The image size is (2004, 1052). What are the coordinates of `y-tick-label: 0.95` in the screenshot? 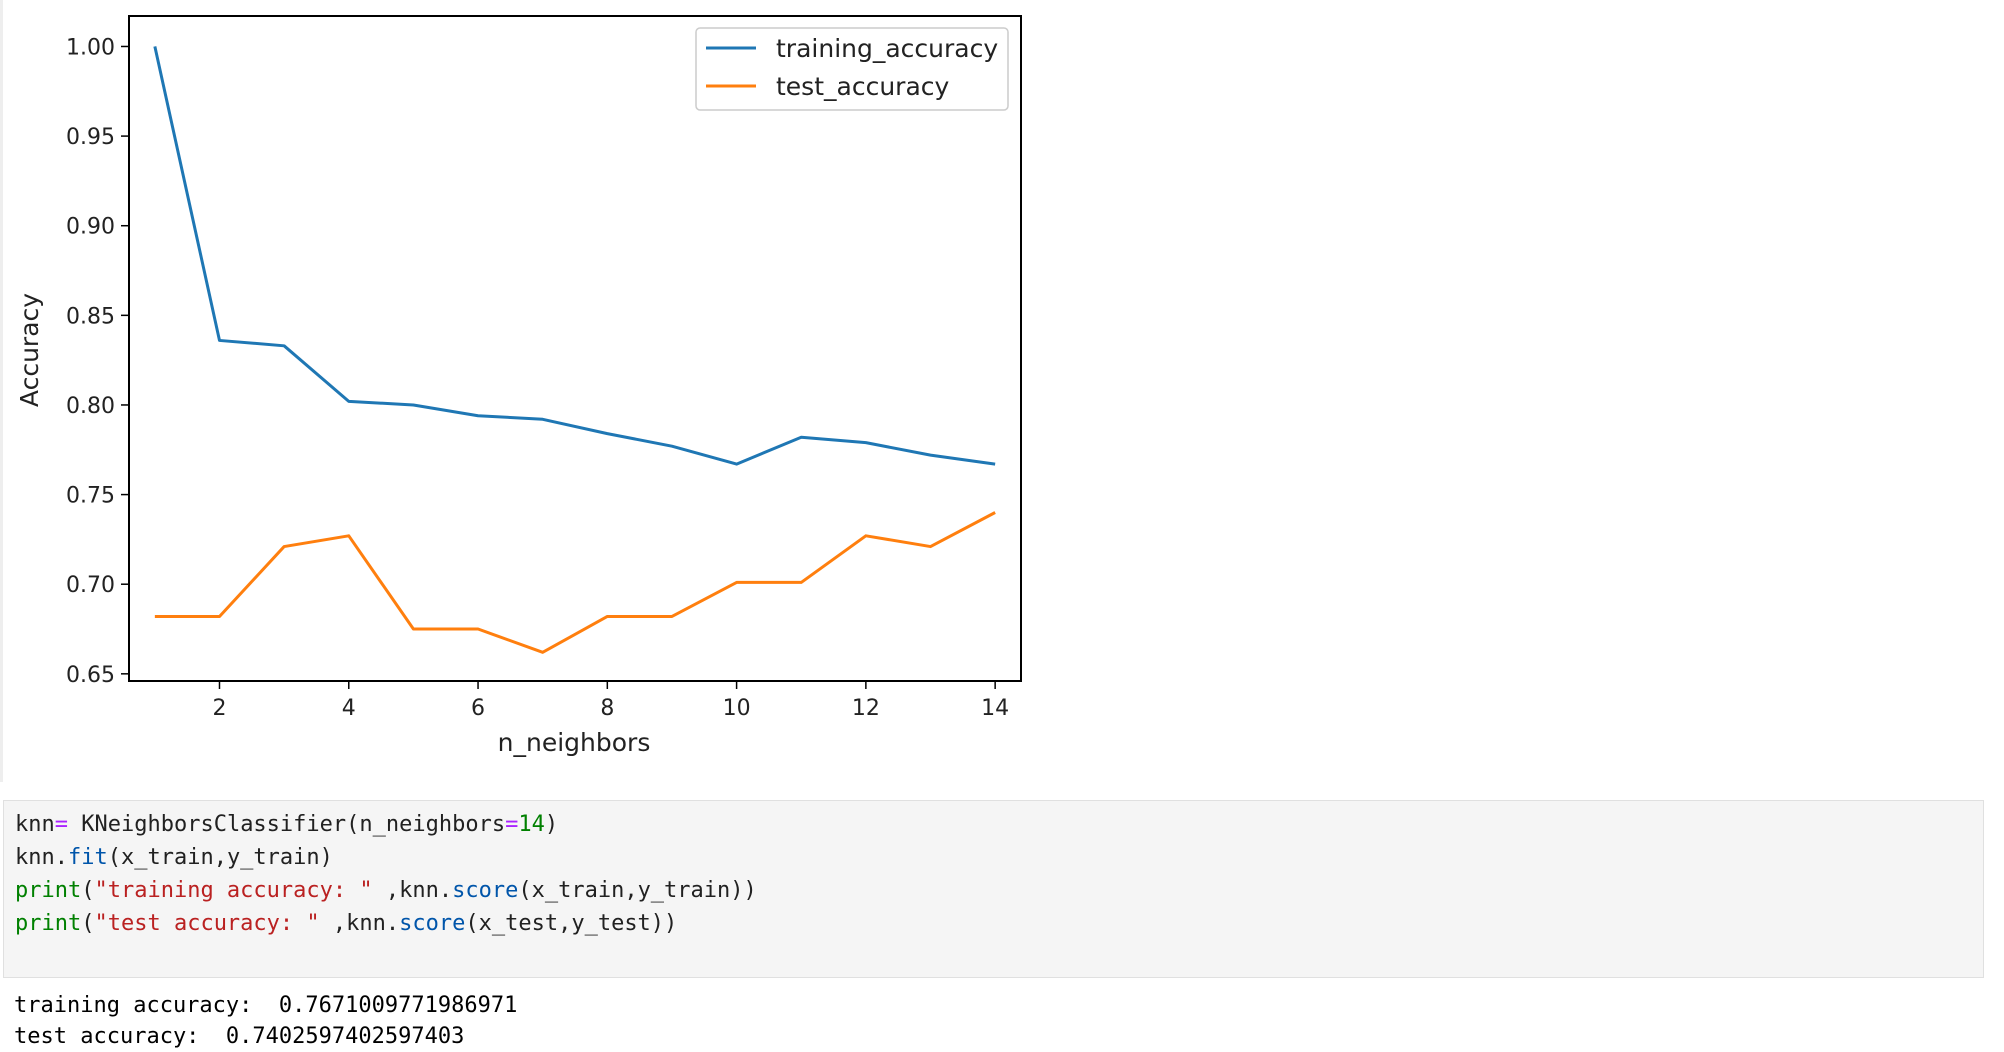 It's located at (90, 137).